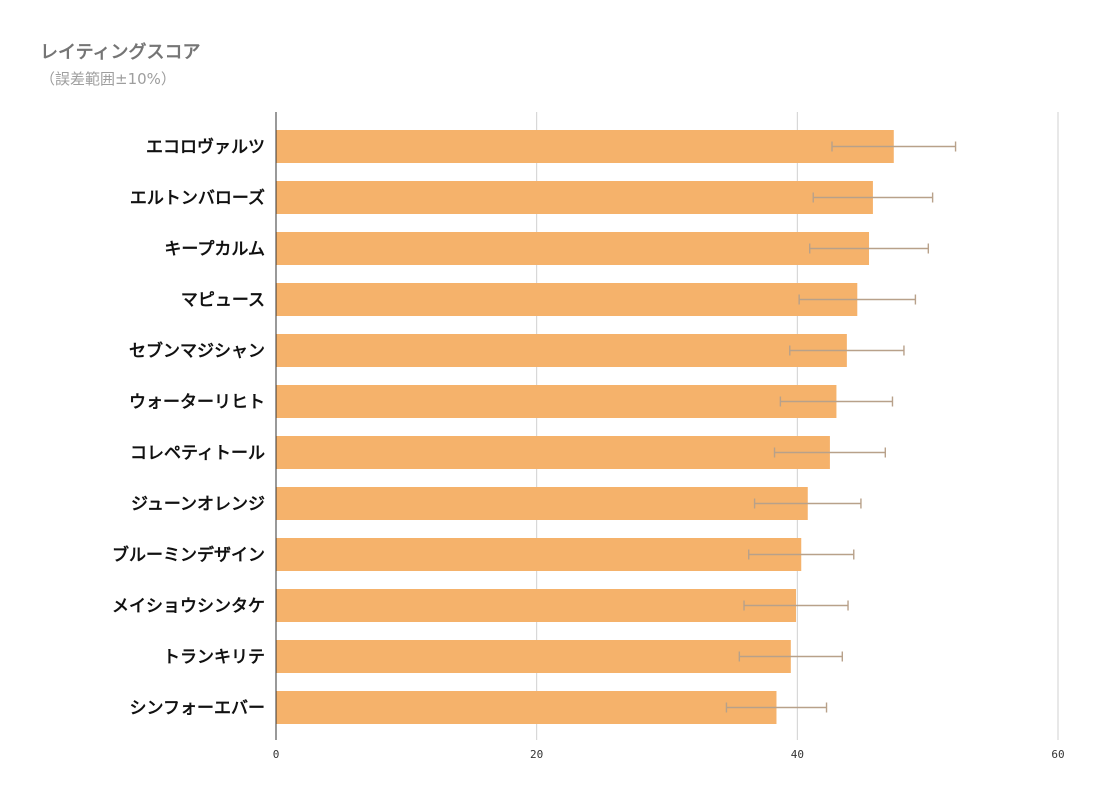  I want to click on category-label-11: シンフォーエバー, so click(198, 709).